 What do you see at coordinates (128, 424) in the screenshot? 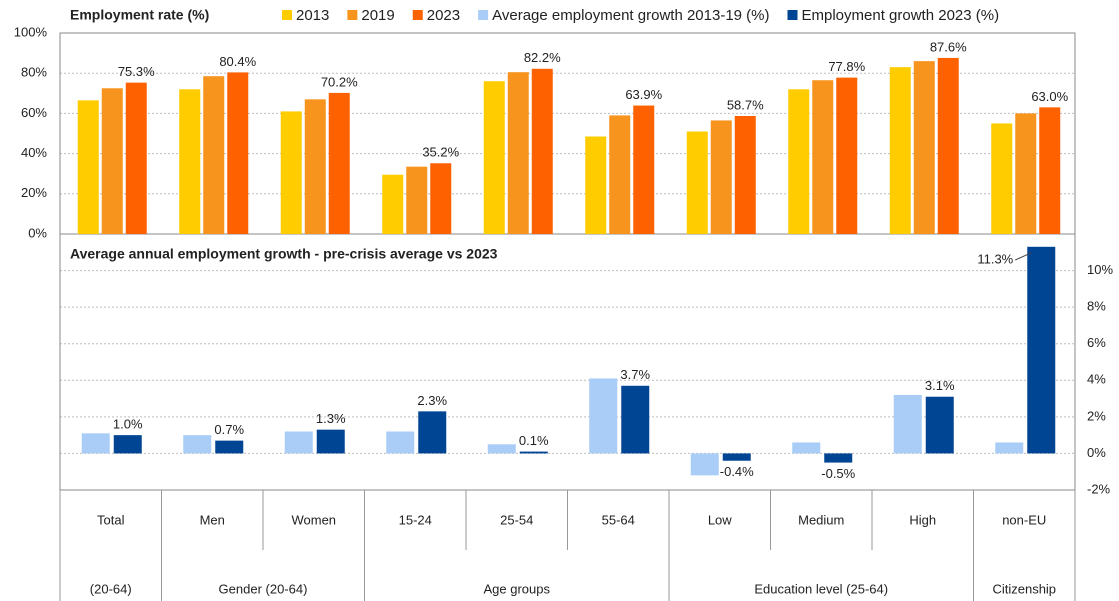
I see `data-label: 1.0%` at bounding box center [128, 424].